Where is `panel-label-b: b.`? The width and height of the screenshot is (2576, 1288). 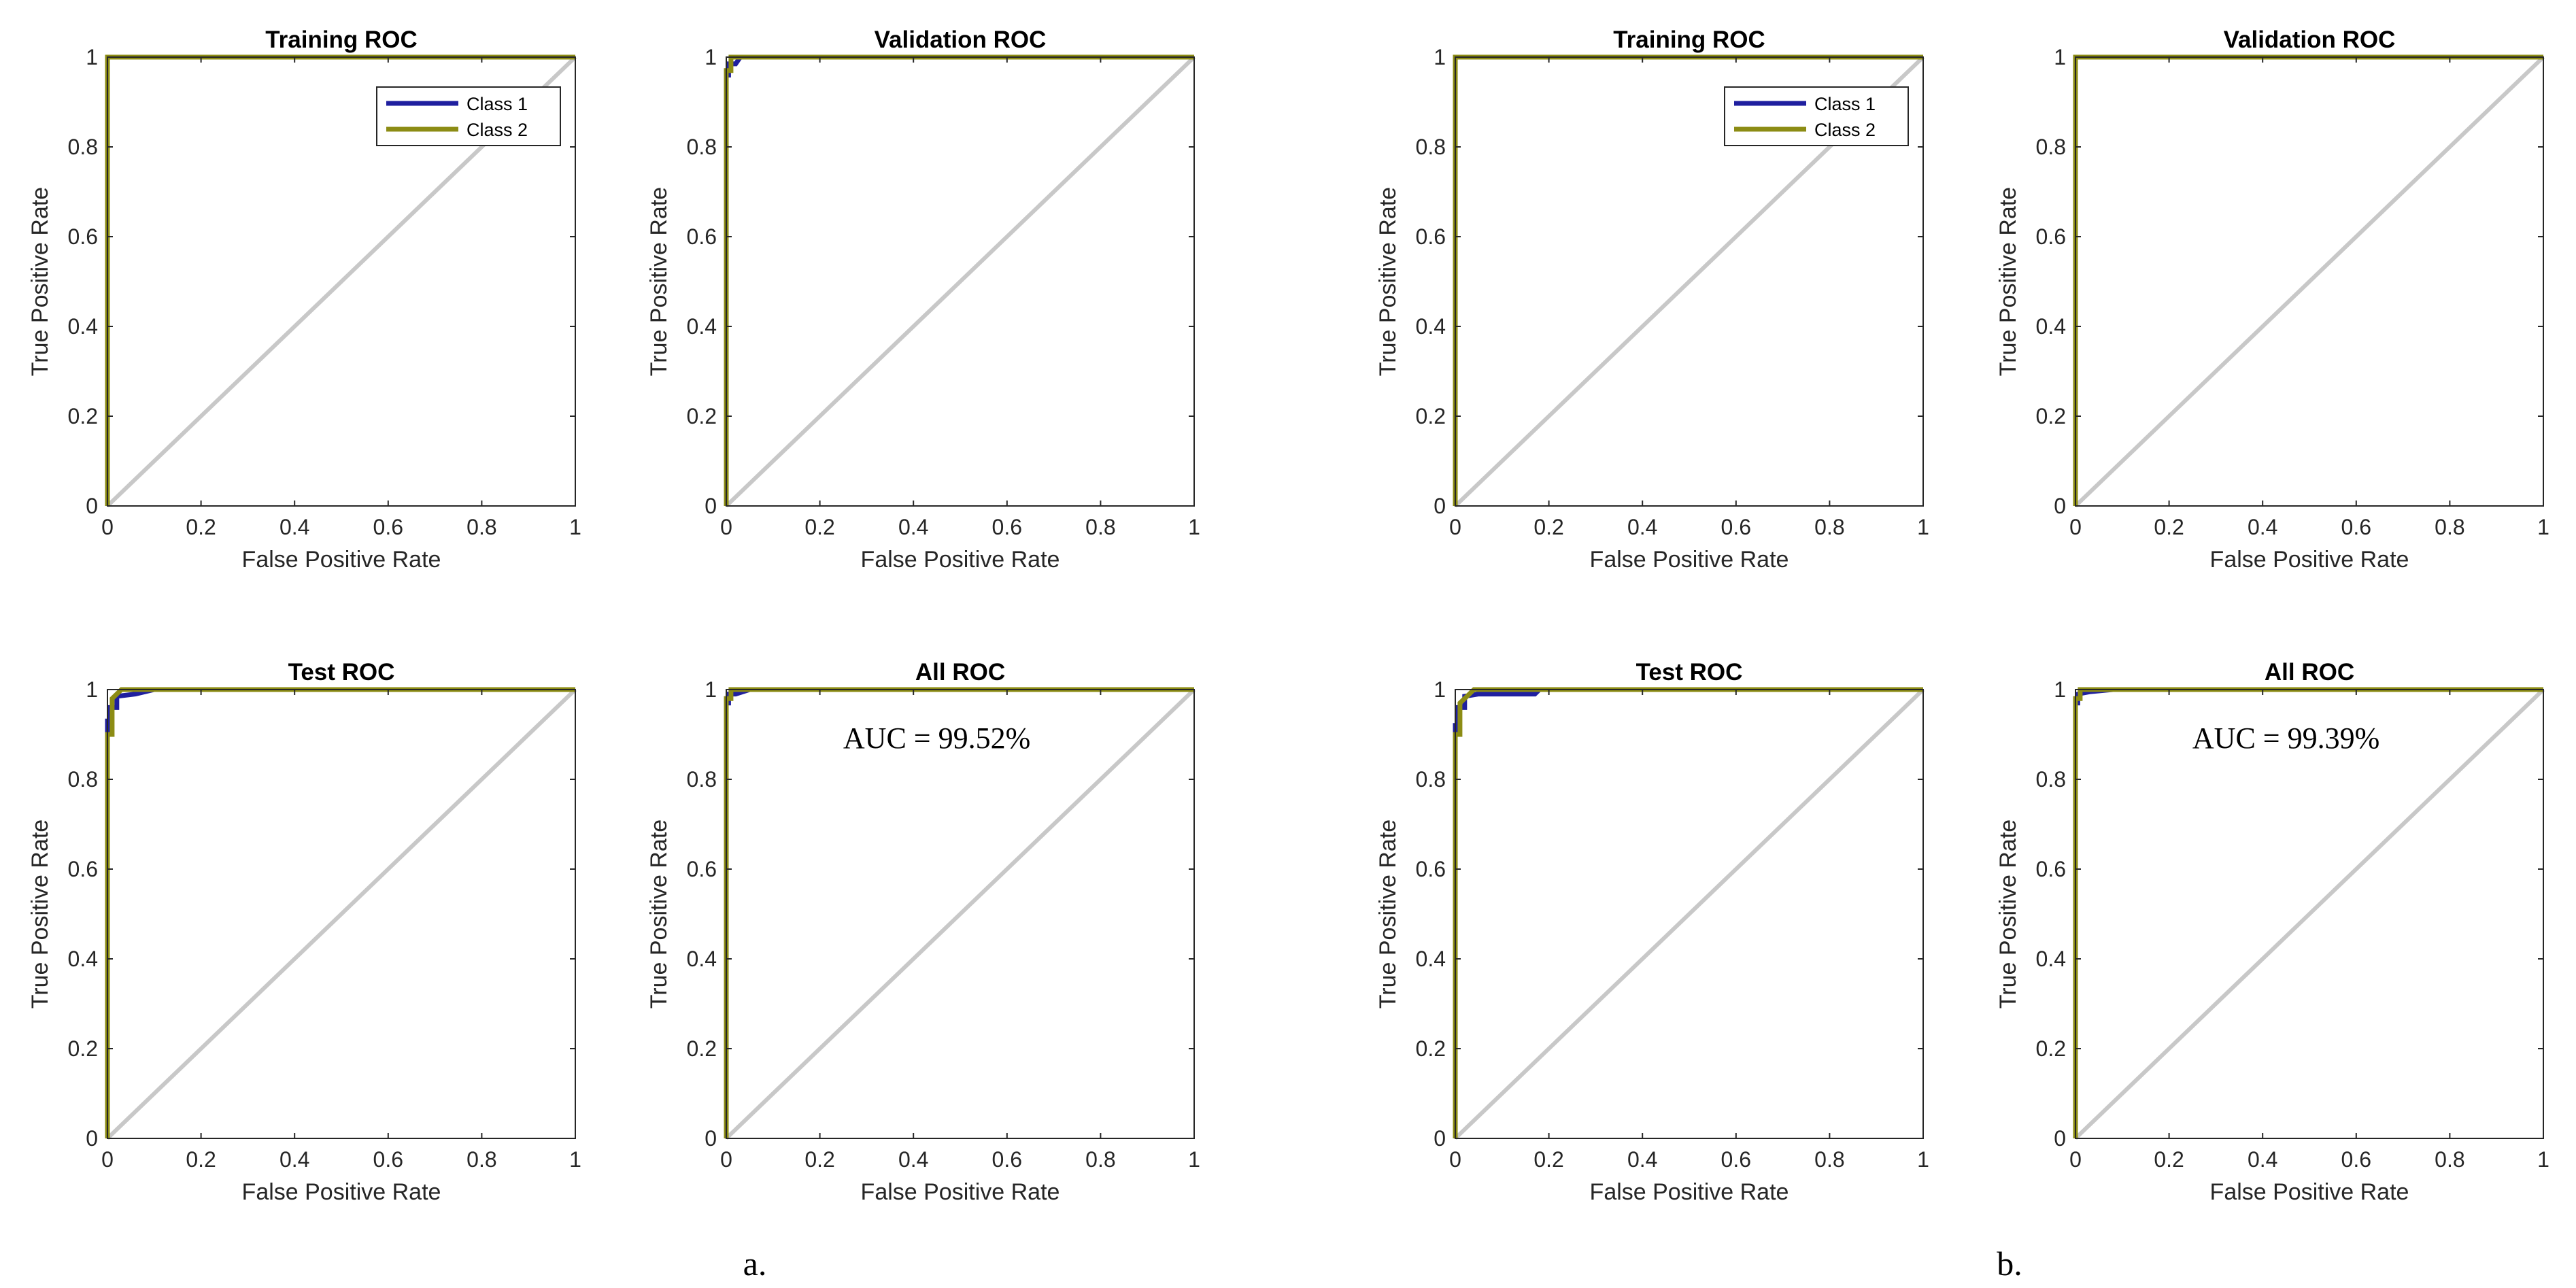 panel-label-b: b. is located at coordinates (2009, 1263).